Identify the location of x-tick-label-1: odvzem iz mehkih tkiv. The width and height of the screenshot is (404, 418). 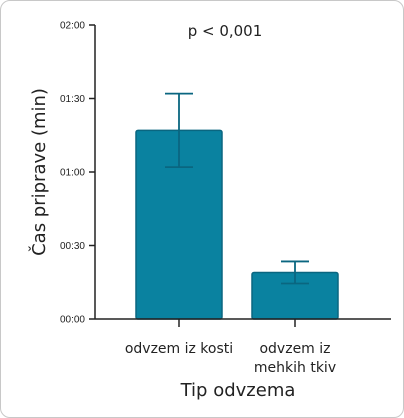
(295, 358).